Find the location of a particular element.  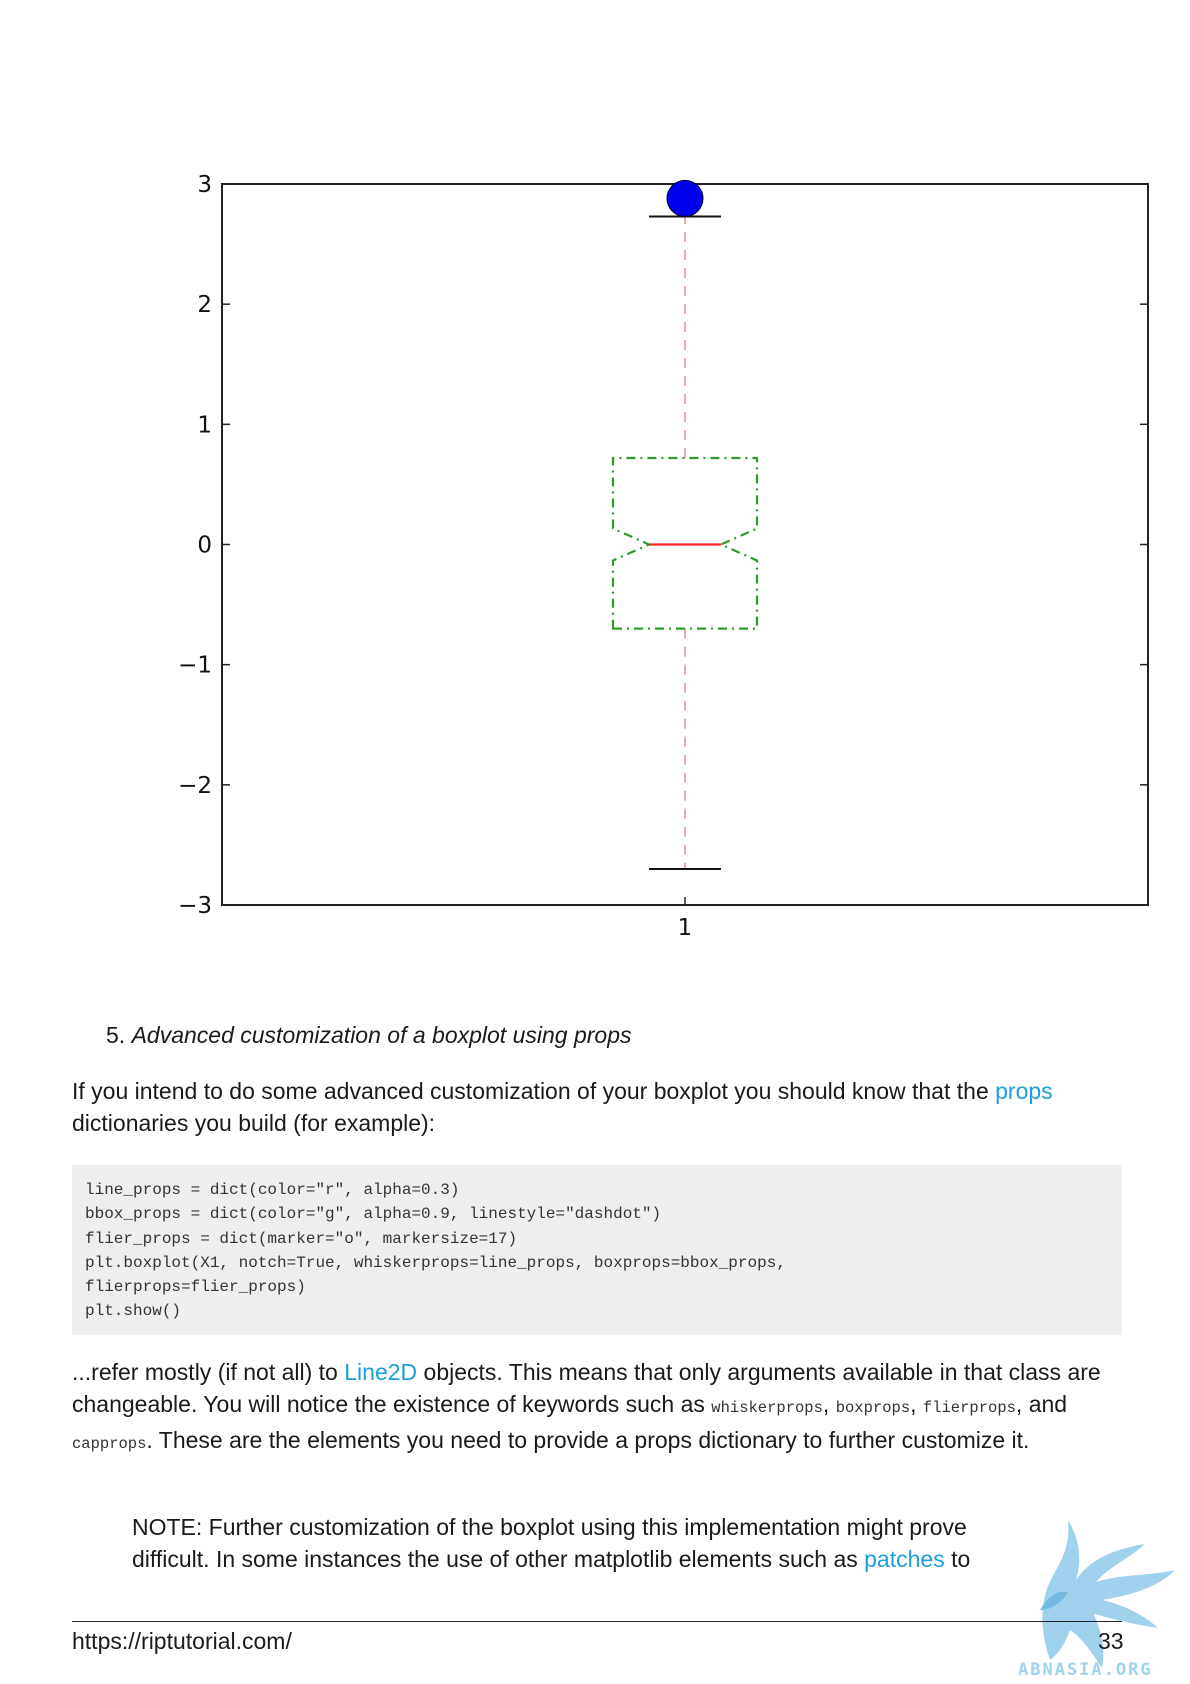

y-tick-label: −2 is located at coordinates (195, 786).